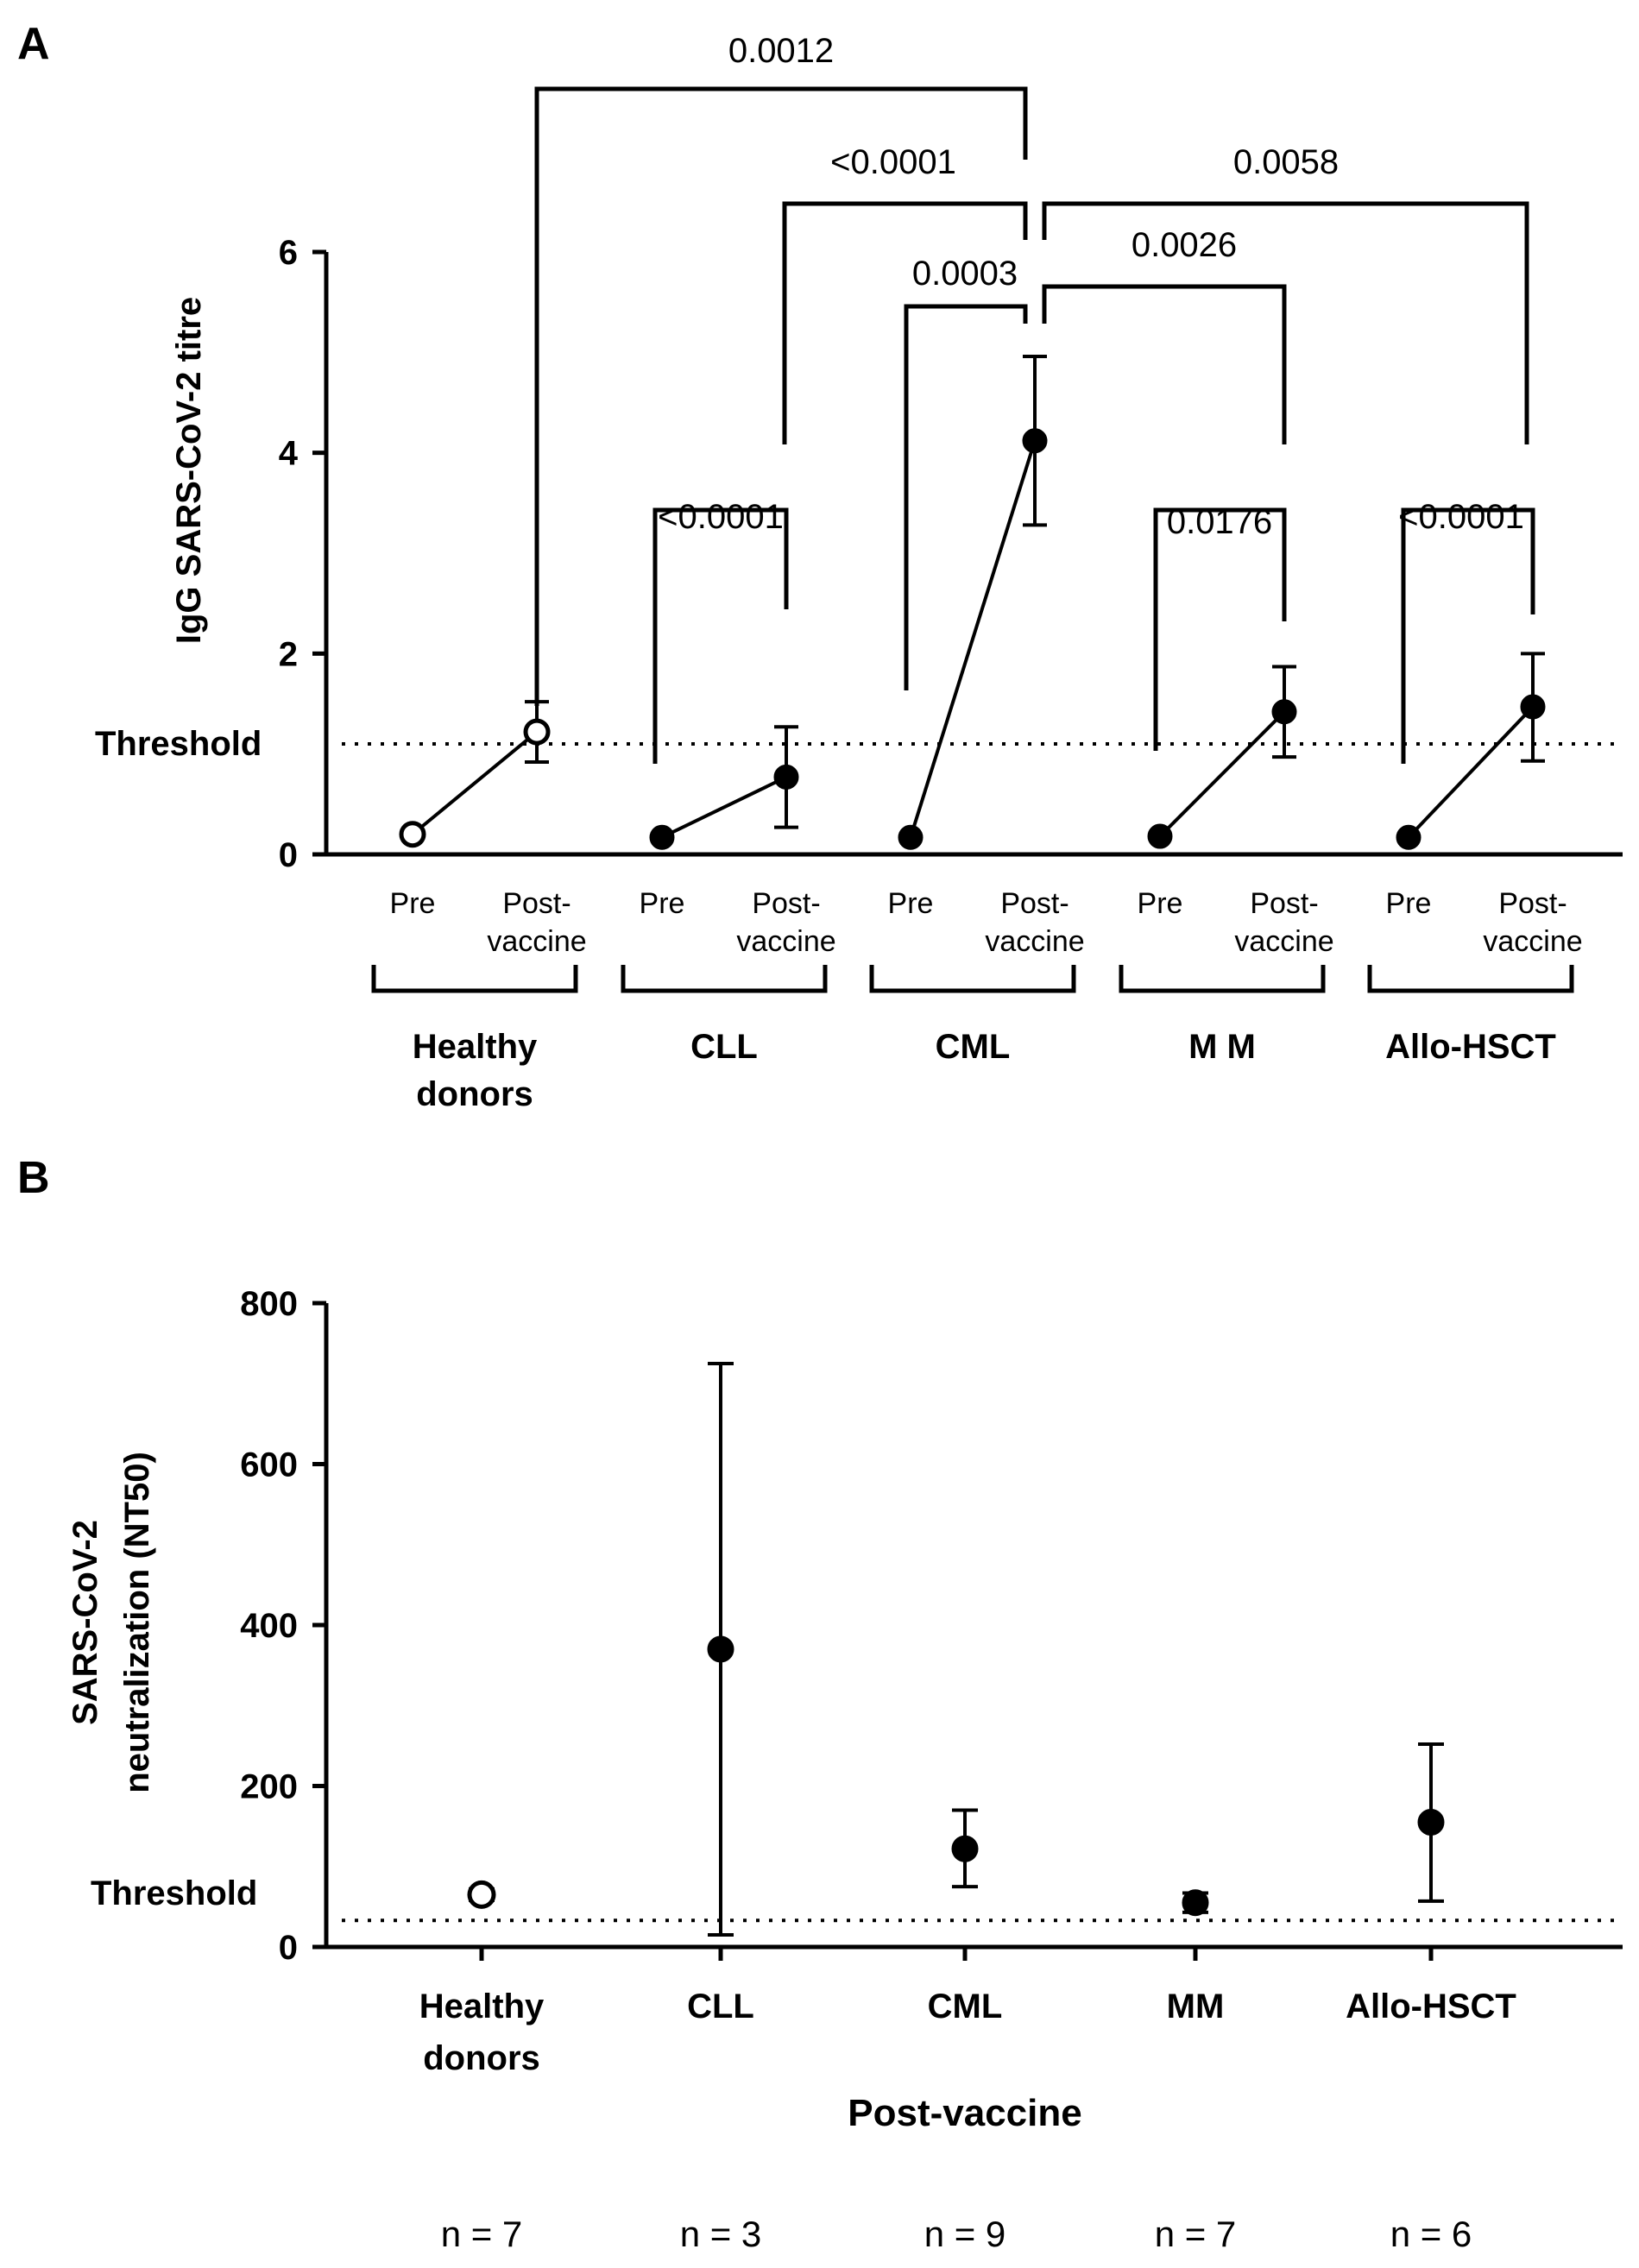 The height and width of the screenshot is (2268, 1639). What do you see at coordinates (475, 1094) in the screenshot?
I see `panel-a-group-label: donors` at bounding box center [475, 1094].